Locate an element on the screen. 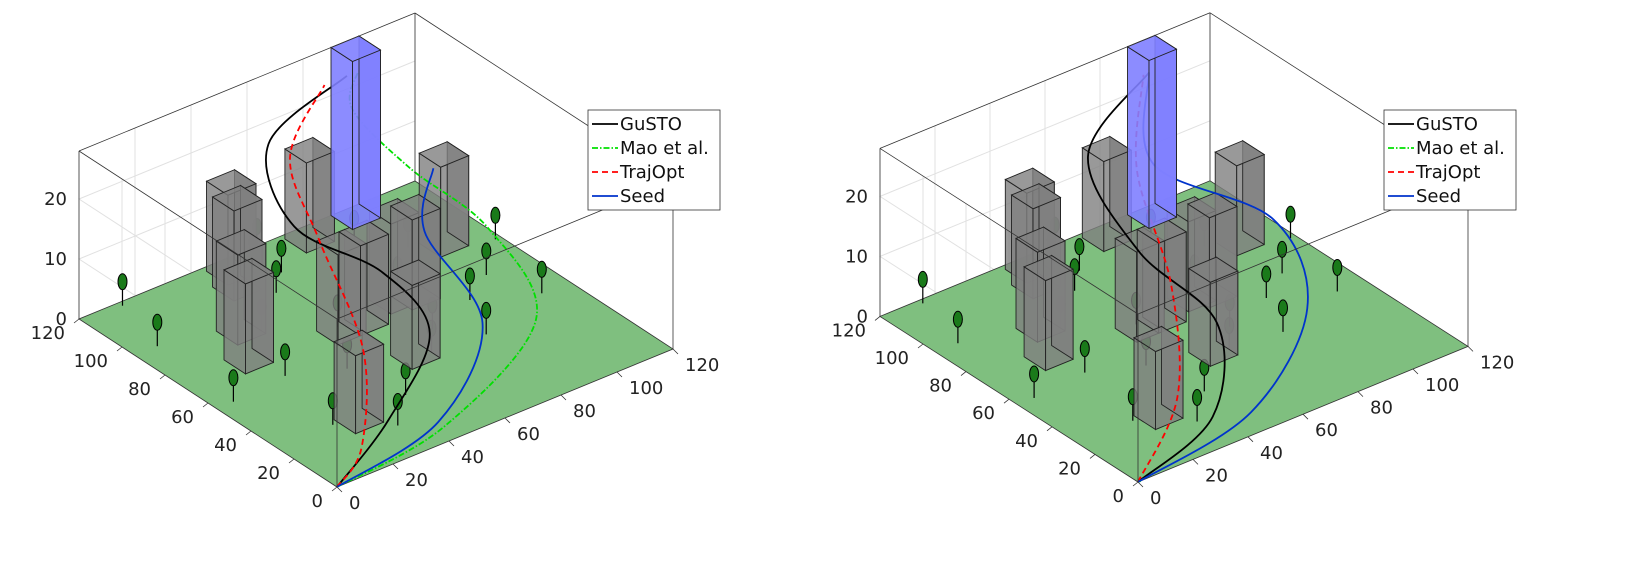  x-tick-label: 100 is located at coordinates (1442, 385).